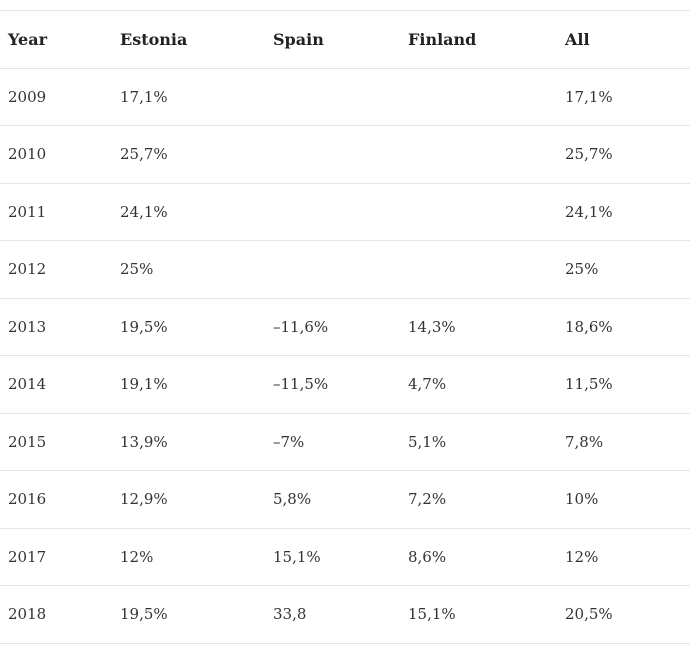 This screenshot has height=665, width=700. I want to click on cell-estonia: 17,1%, so click(144, 96).